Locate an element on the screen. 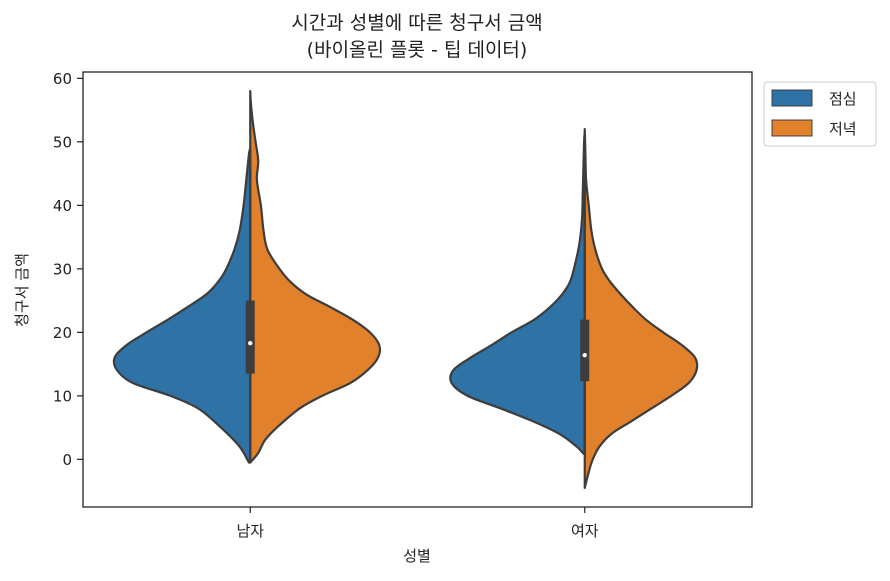 The width and height of the screenshot is (890, 581). legend-swatch-dinner is located at coordinates (792, 128).